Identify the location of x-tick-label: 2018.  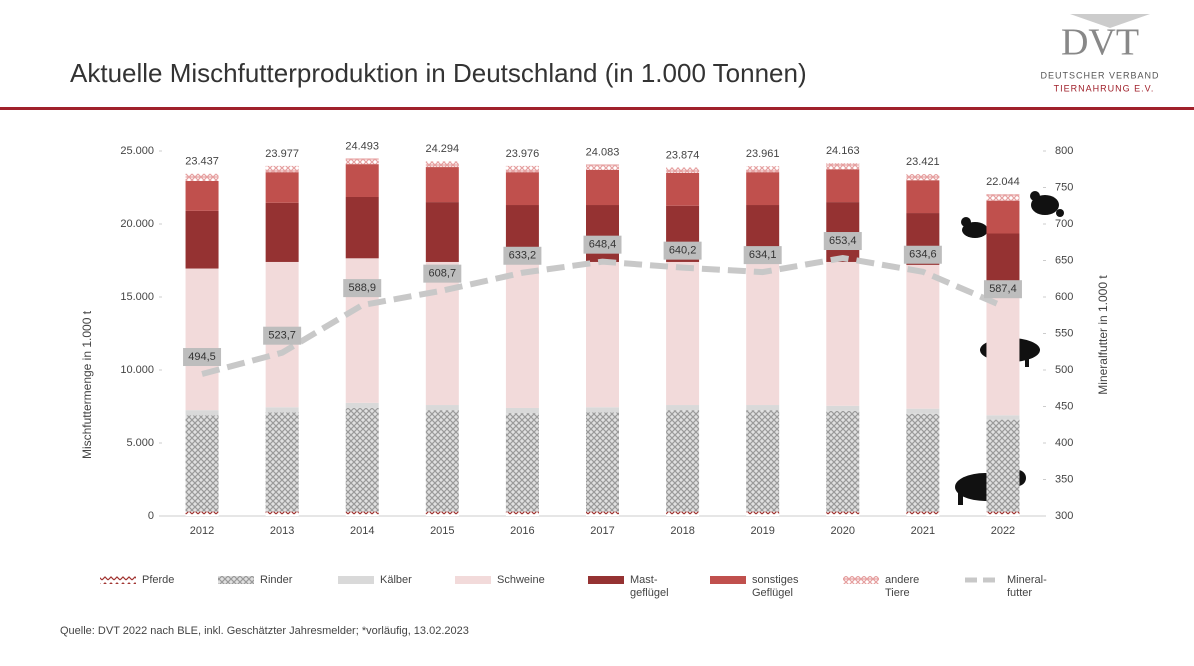
(682, 531).